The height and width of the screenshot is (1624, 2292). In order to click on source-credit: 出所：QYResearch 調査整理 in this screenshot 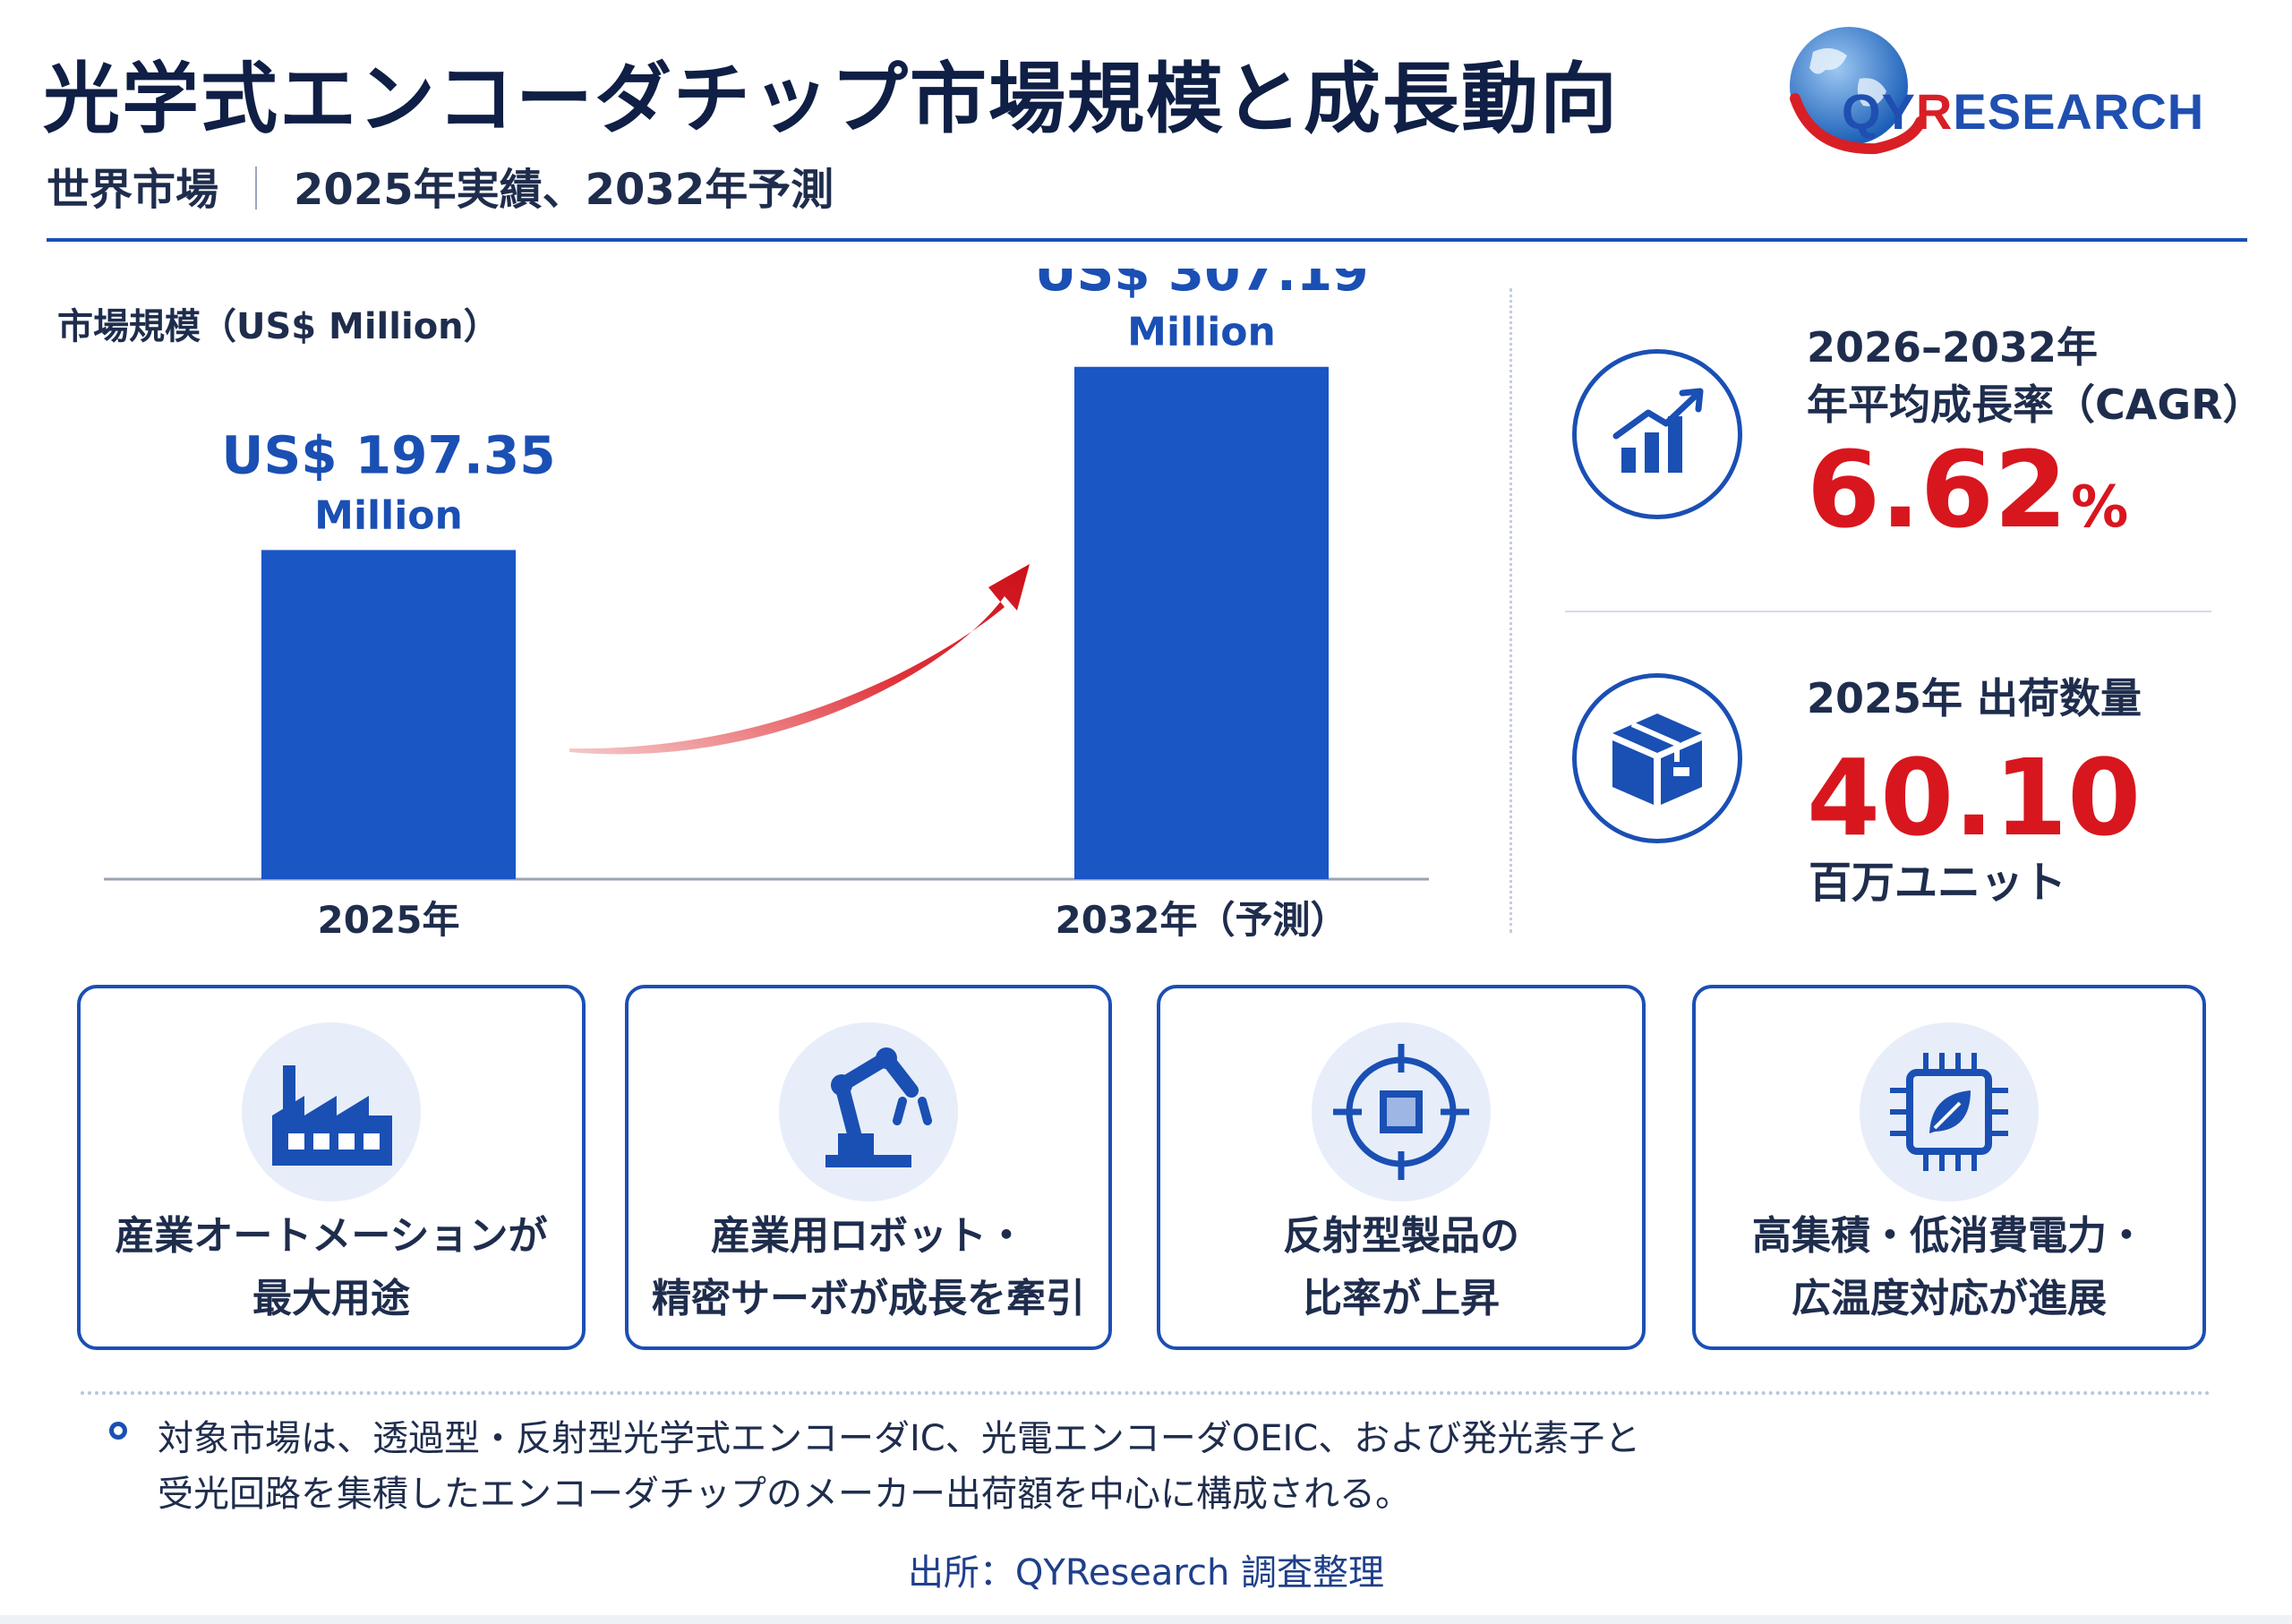, I will do `click(1146, 1573)`.